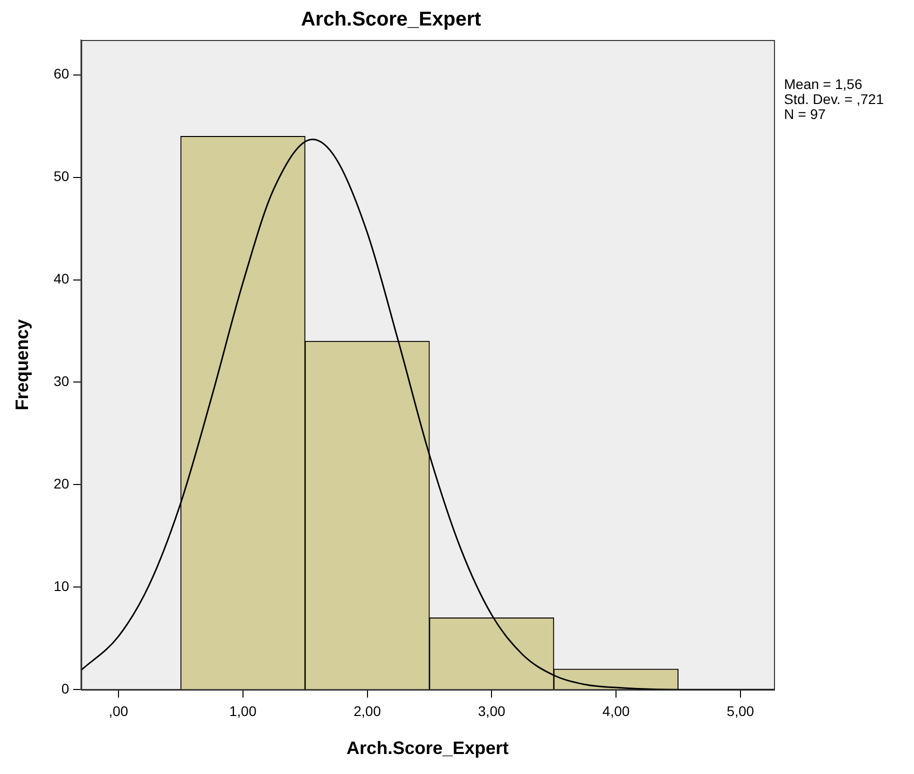  What do you see at coordinates (22, 364) in the screenshot?
I see `y-axis-title: Frequency` at bounding box center [22, 364].